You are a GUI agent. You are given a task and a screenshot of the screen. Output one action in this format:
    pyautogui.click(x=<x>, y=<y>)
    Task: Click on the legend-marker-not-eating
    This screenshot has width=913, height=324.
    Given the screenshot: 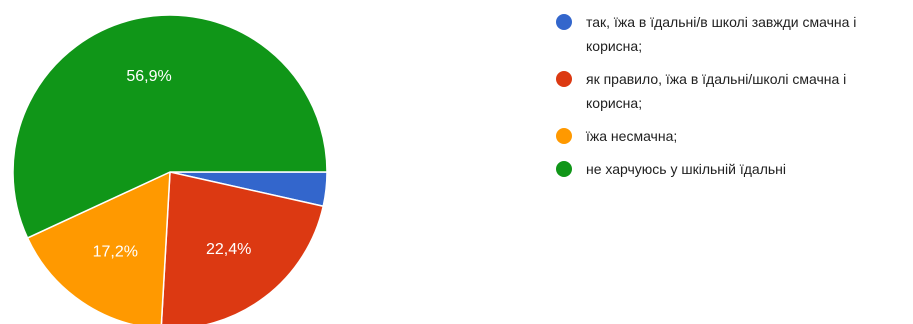 What is the action you would take?
    pyautogui.click(x=564, y=169)
    